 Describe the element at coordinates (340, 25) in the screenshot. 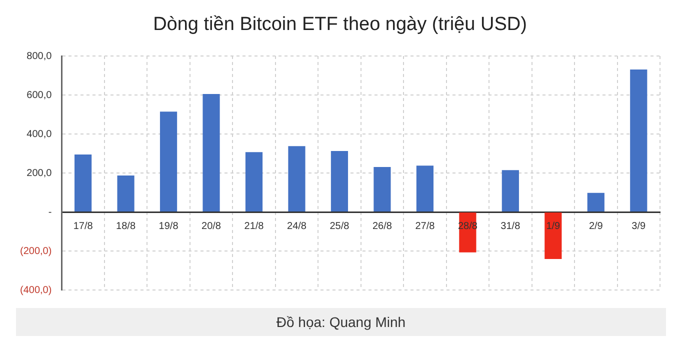

I see `chart-title: Dòng tiền Bitcoin ETF theo ngày (triệu USD)` at that location.